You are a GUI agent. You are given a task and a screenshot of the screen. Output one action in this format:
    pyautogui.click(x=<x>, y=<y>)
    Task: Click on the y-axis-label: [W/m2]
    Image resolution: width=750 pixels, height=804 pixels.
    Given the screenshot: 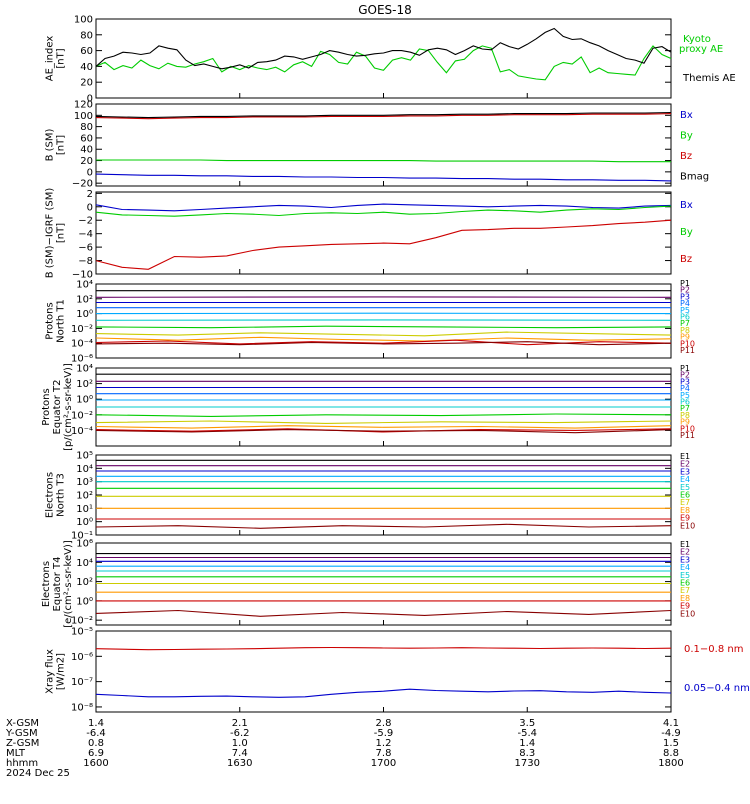 What is the action you would take?
    pyautogui.click(x=61, y=671)
    